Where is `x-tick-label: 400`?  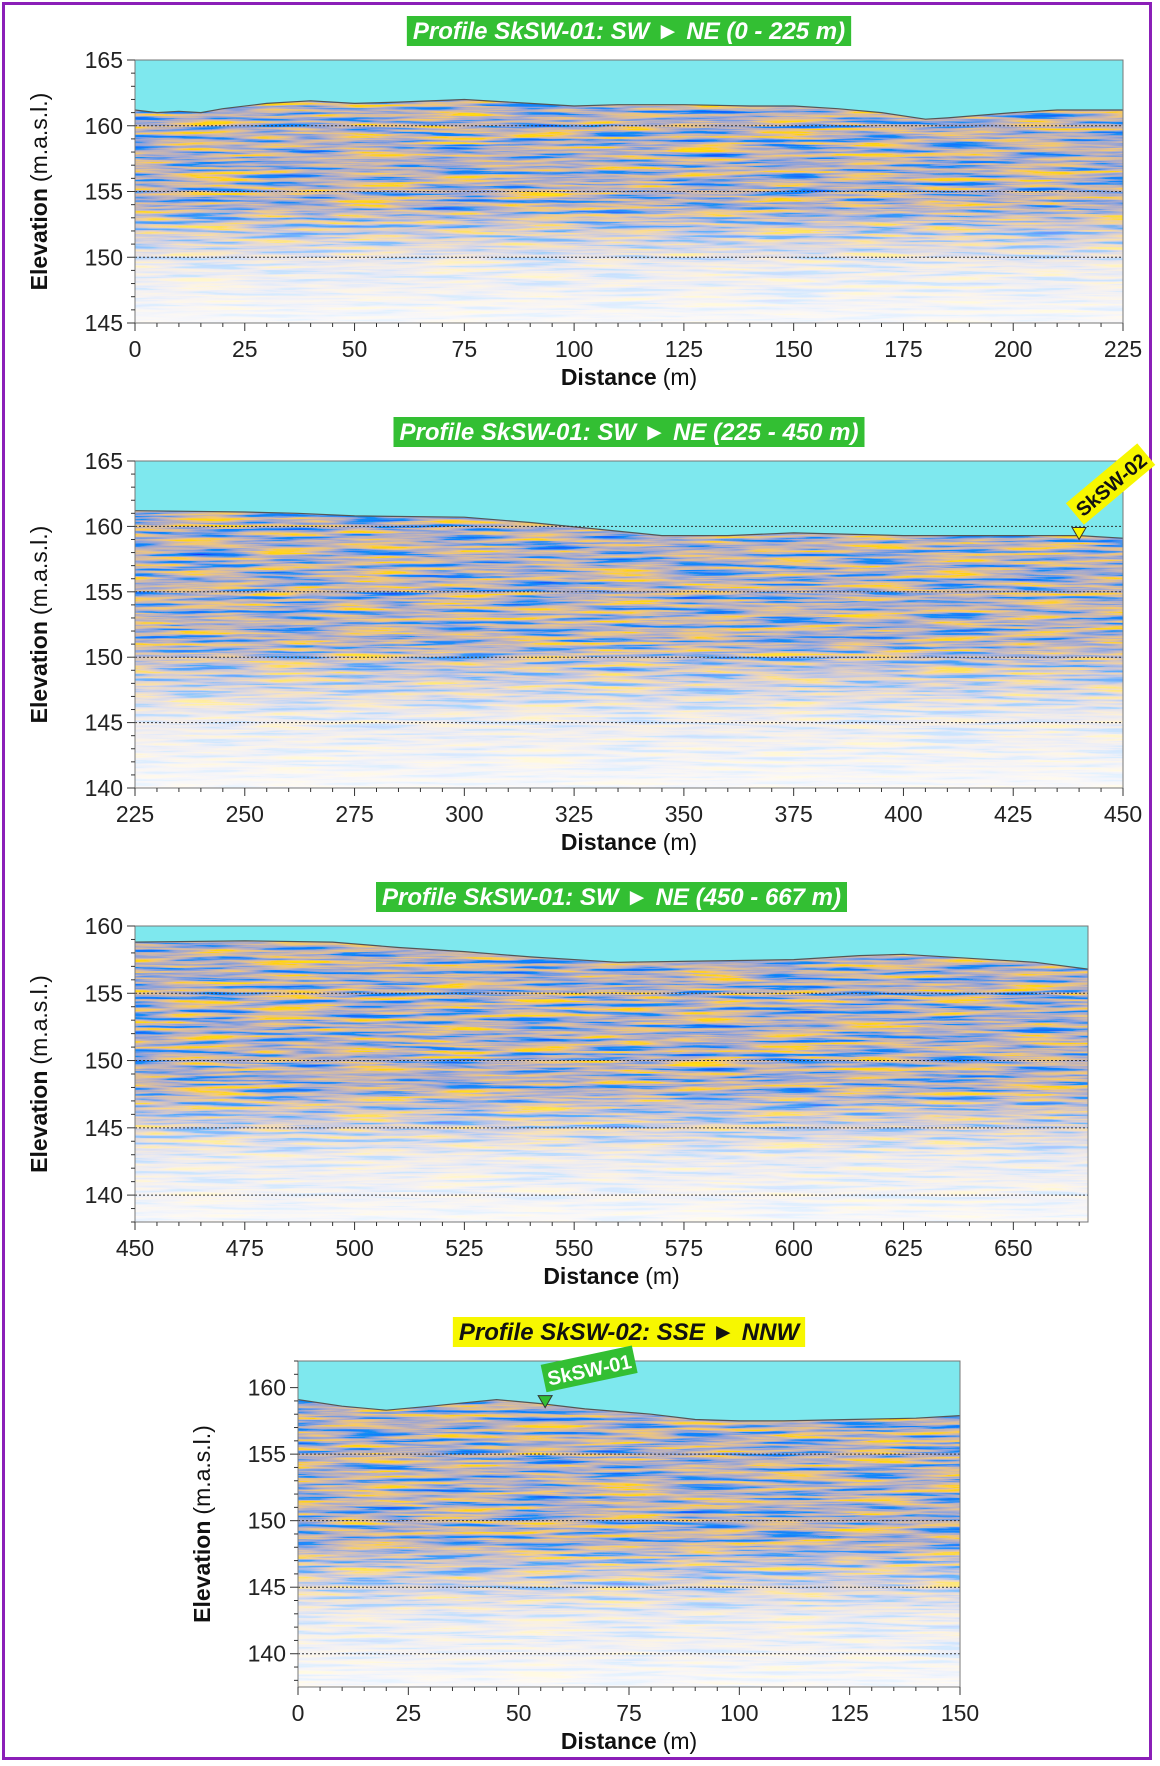 x-tick-label: 400 is located at coordinates (903, 814).